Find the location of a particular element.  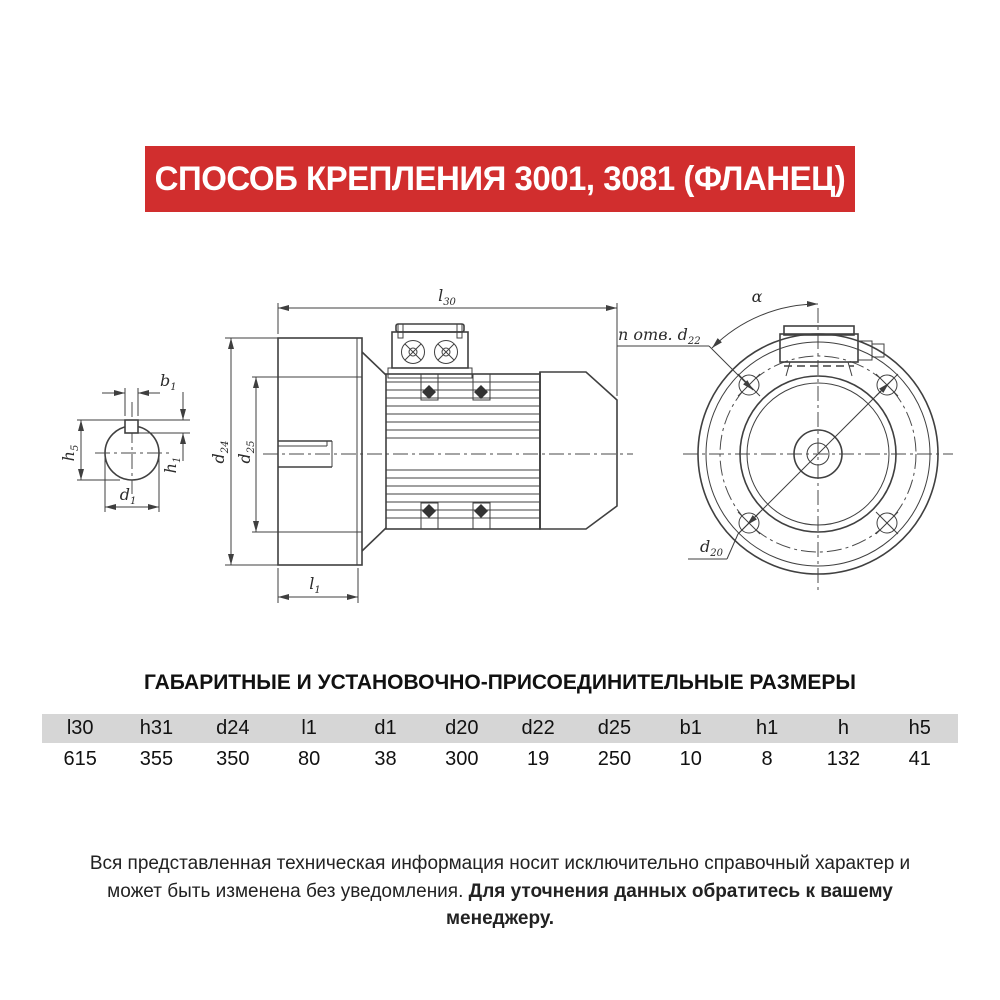

table-header-row: l30 h31 d24 l1 d1 d20 d22 d25 b1 h1 h h5 is located at coordinates (500, 728).